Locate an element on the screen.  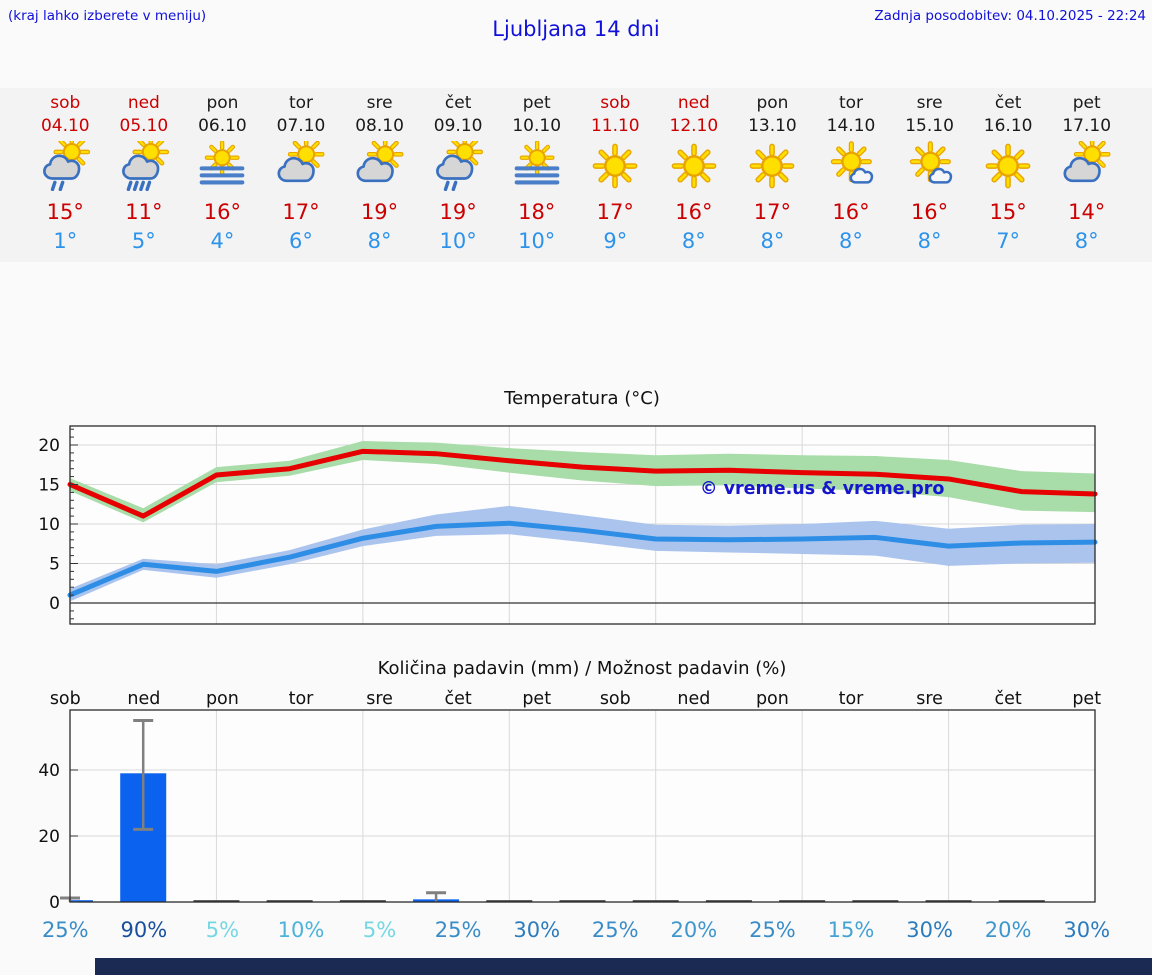
day-label: pon is located at coordinates (772, 699).